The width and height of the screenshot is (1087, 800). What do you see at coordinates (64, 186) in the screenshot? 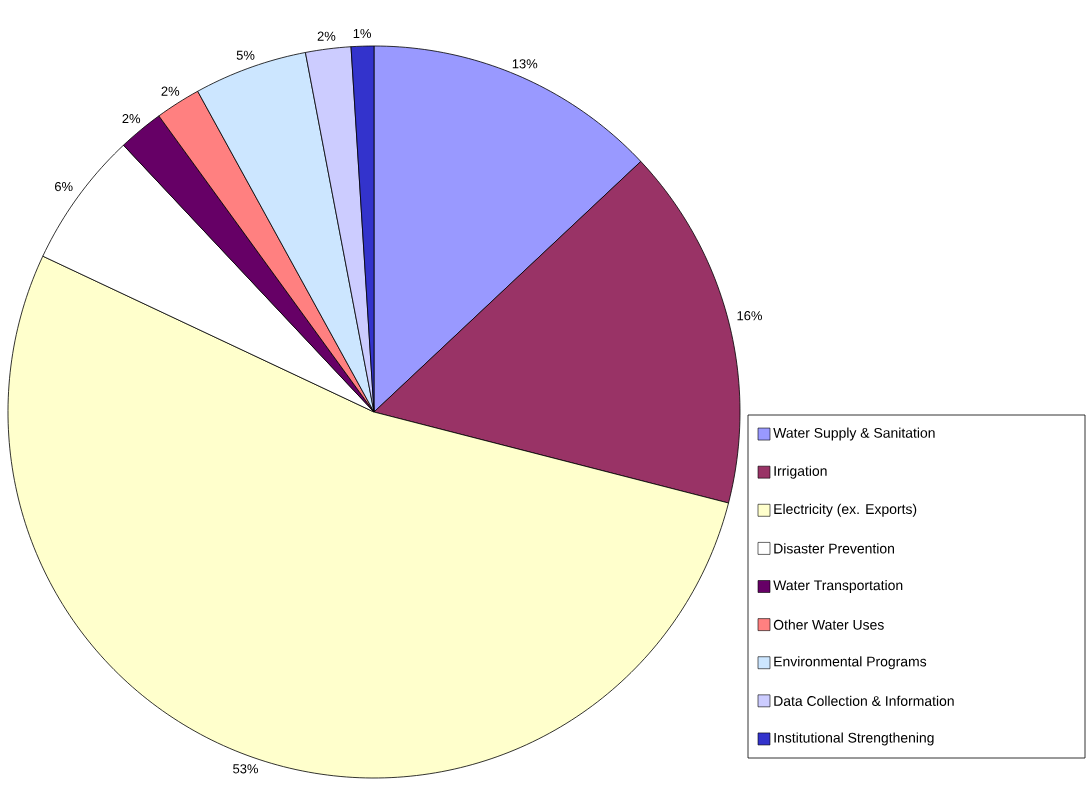
I see `data-label: 6%` at bounding box center [64, 186].